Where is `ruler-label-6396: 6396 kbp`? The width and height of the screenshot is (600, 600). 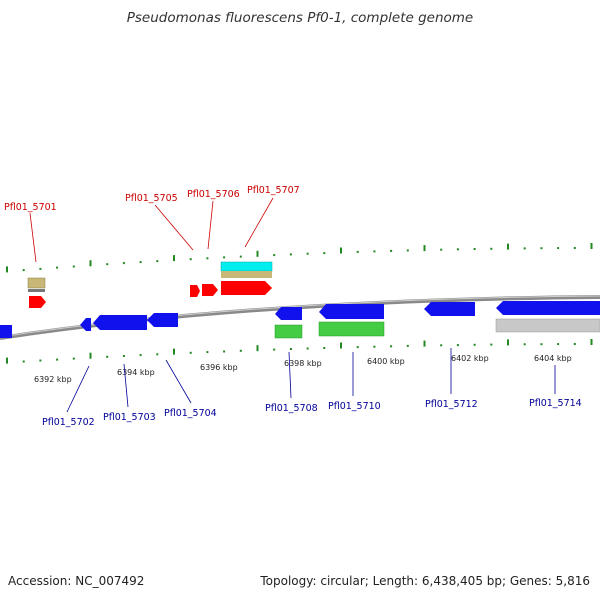 ruler-label-6396: 6396 kbp is located at coordinates (219, 367).